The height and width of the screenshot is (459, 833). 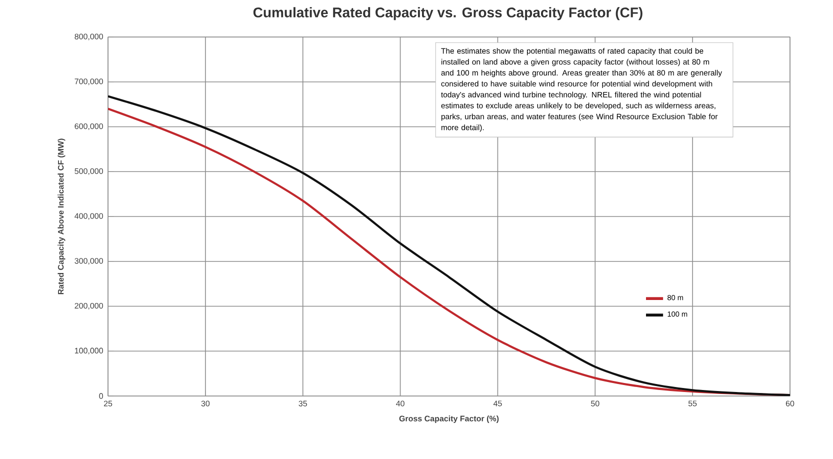 I want to click on y-tick-label: 800,000, so click(x=88, y=37).